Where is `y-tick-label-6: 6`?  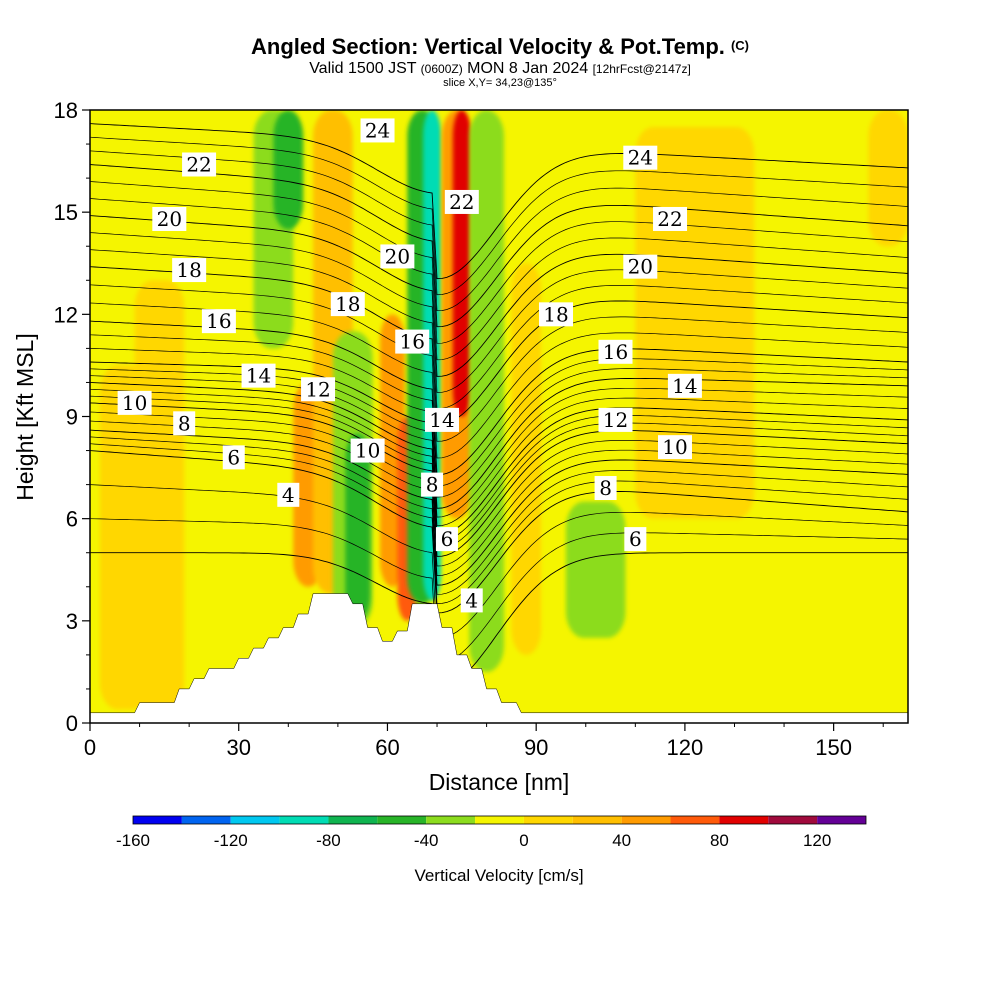
y-tick-label-6: 6 is located at coordinates (72, 519).